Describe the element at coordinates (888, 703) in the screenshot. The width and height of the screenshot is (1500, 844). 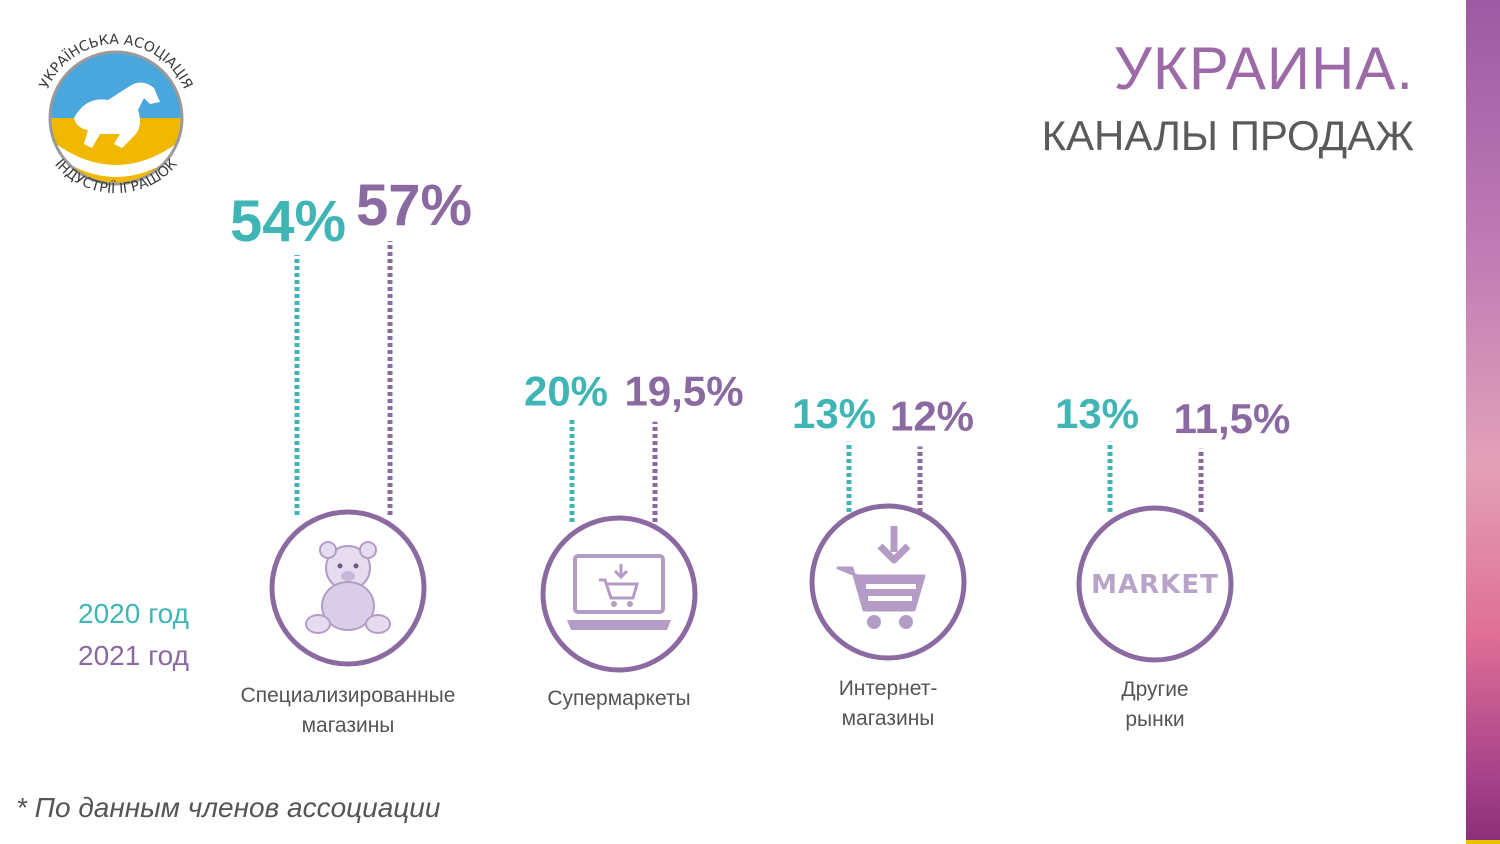
I see `category-label: Интернет-магазины` at that location.